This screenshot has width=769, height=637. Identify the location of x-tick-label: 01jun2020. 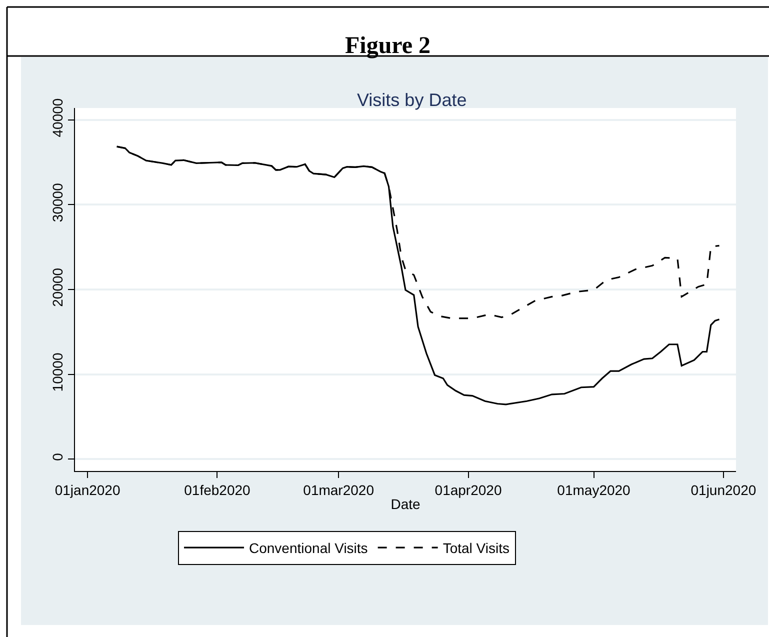
(723, 490).